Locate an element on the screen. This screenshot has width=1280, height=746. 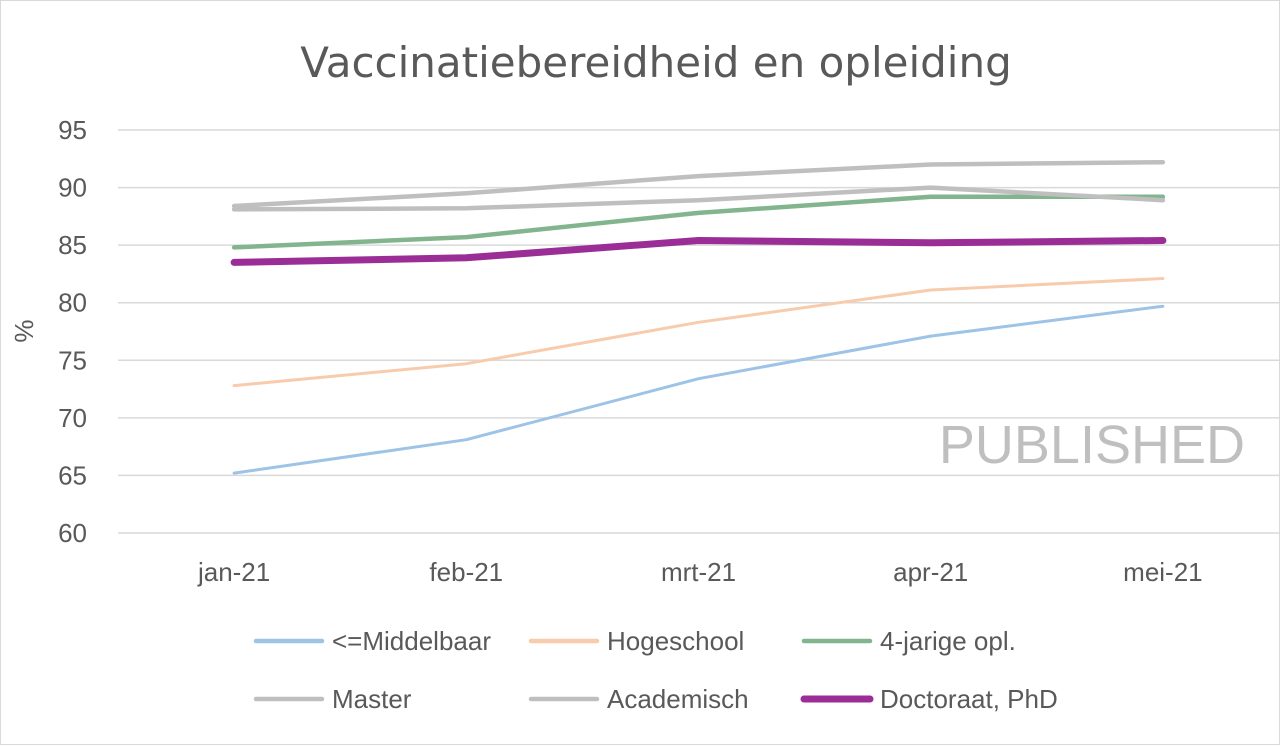
x-tick-label: mei-21 is located at coordinates (1162, 572).